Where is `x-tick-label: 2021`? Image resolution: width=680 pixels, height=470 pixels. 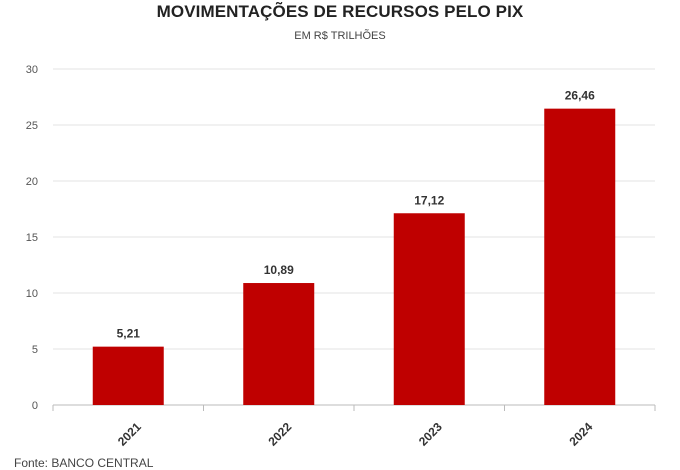 x-tick-label: 2021 is located at coordinates (129, 434).